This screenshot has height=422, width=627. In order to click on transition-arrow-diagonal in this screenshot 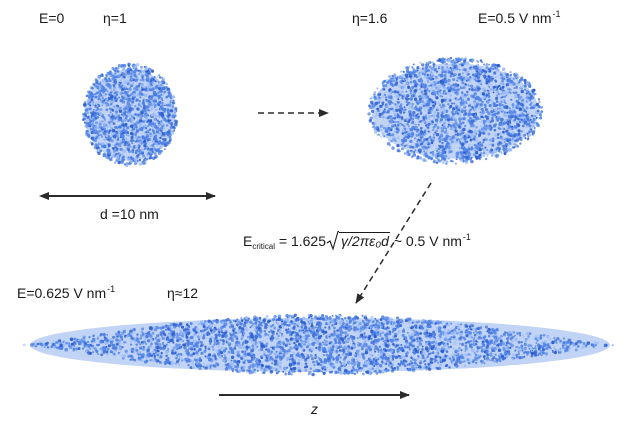, I will do `click(393, 243)`.